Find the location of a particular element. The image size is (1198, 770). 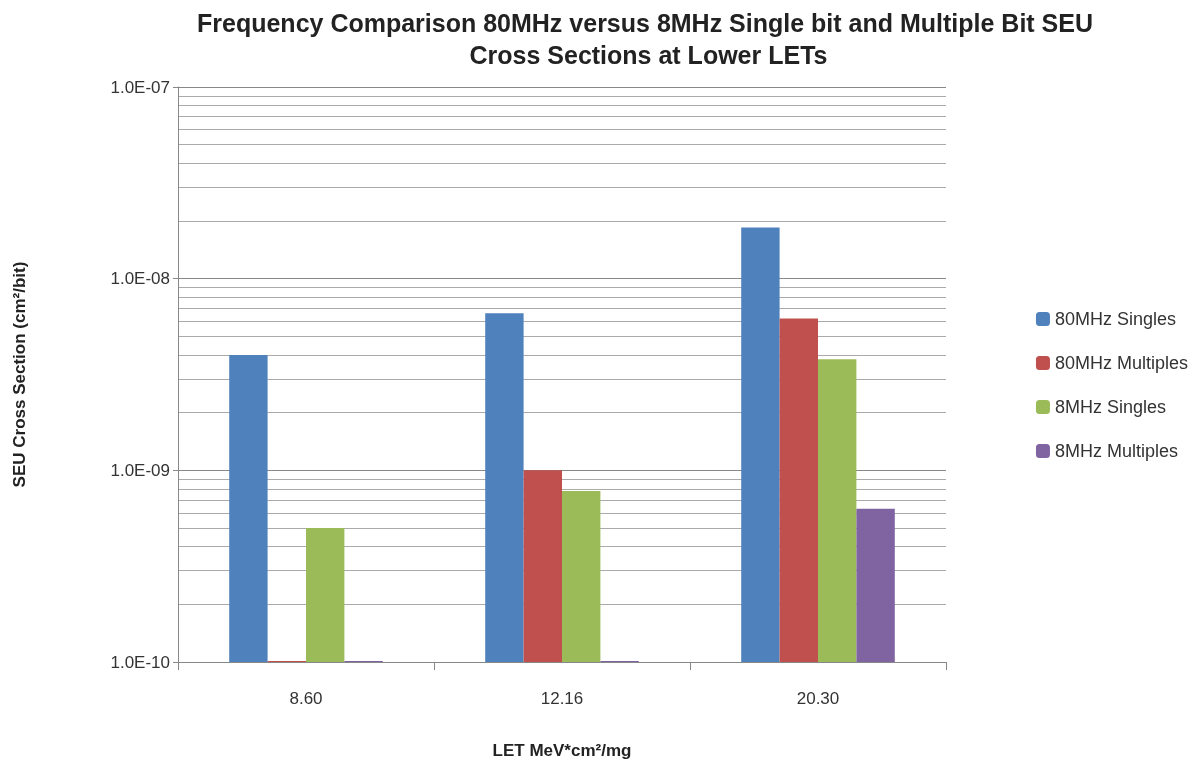

legend-label: 8MHz Singles is located at coordinates (1110, 407).